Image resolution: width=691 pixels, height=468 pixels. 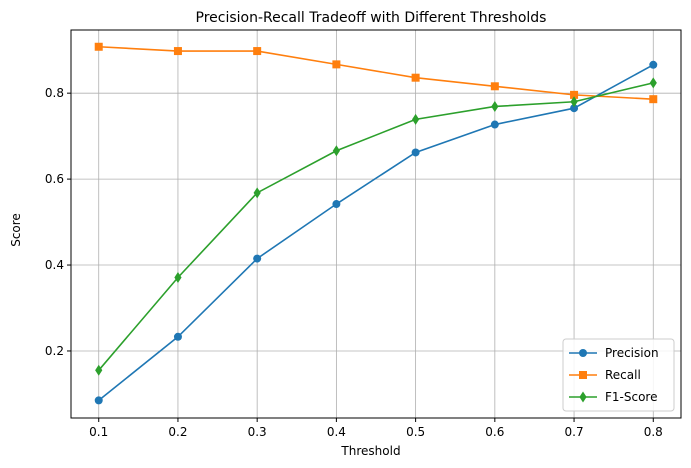 I want to click on legend-f1-score-marker, so click(x=583, y=397).